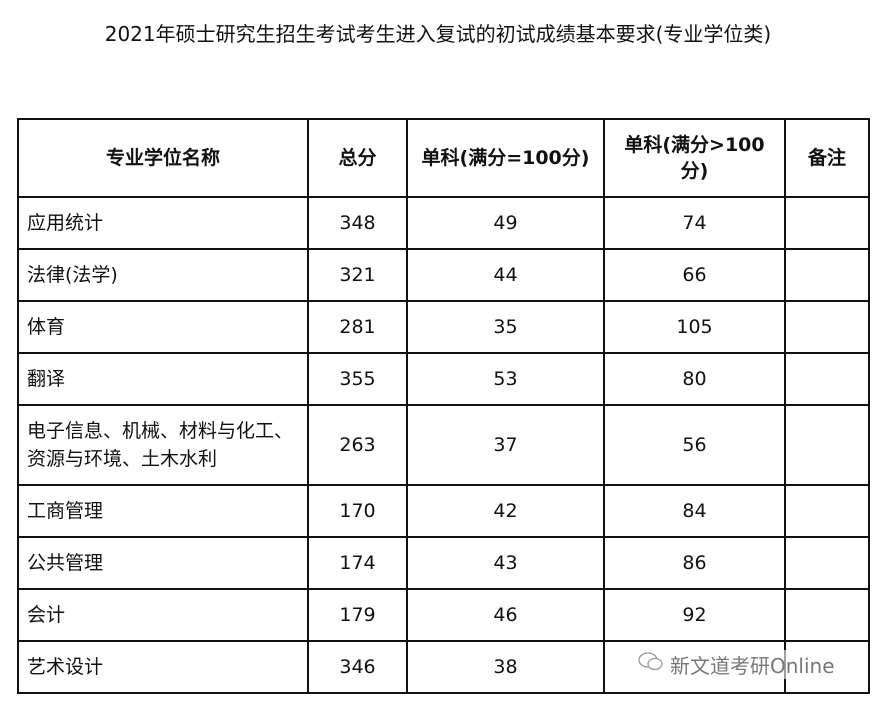  What do you see at coordinates (694, 275) in the screenshot?
I see `cell-single-over-100: 66` at bounding box center [694, 275].